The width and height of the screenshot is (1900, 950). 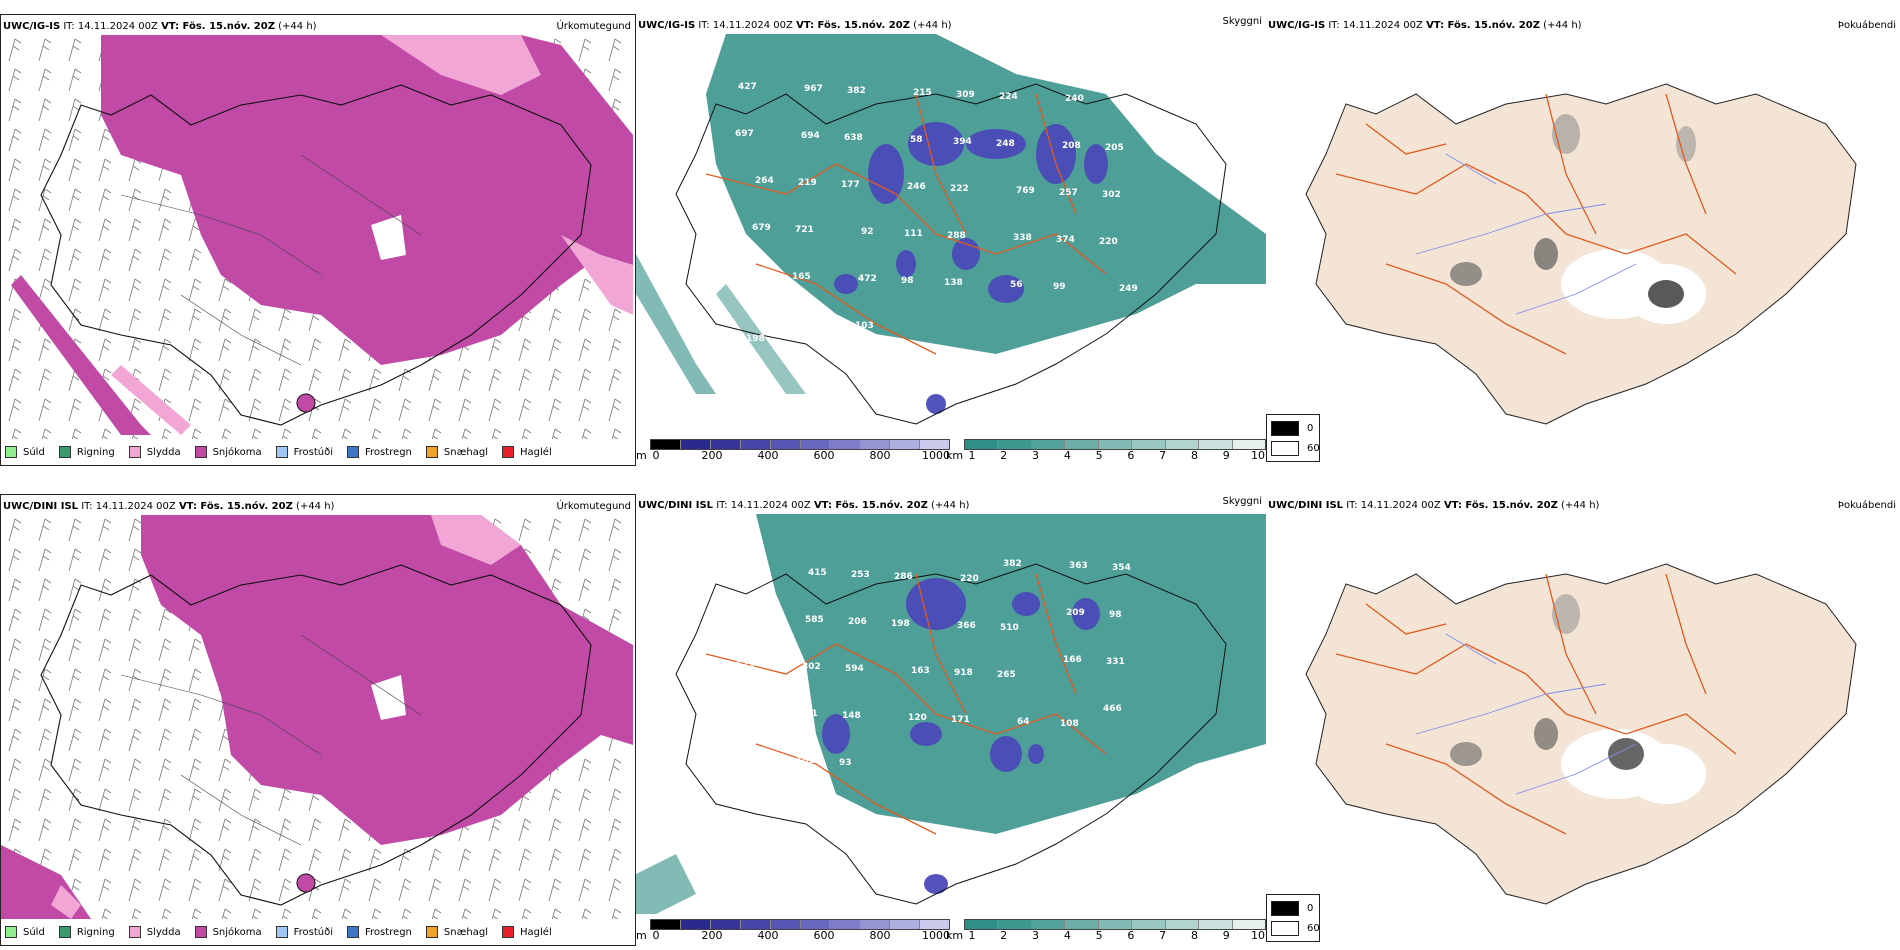 I want to click on cloud-base-label: 103, so click(x=864, y=326).